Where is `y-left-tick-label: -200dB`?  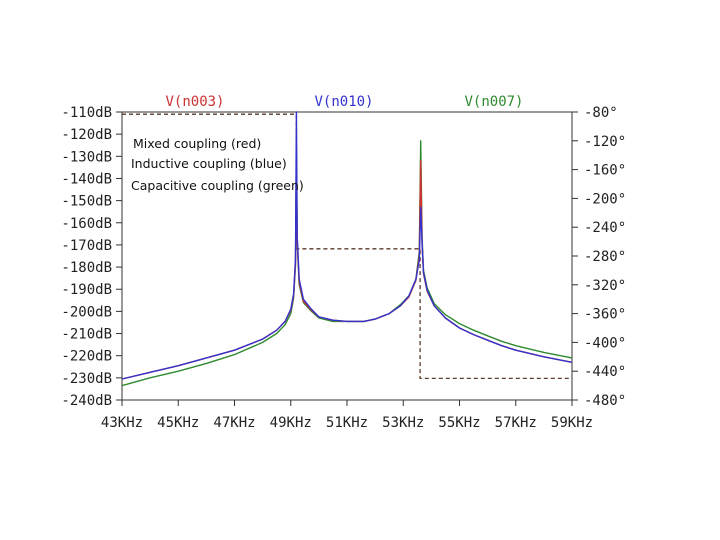 y-left-tick-label: -200dB is located at coordinates (86, 312).